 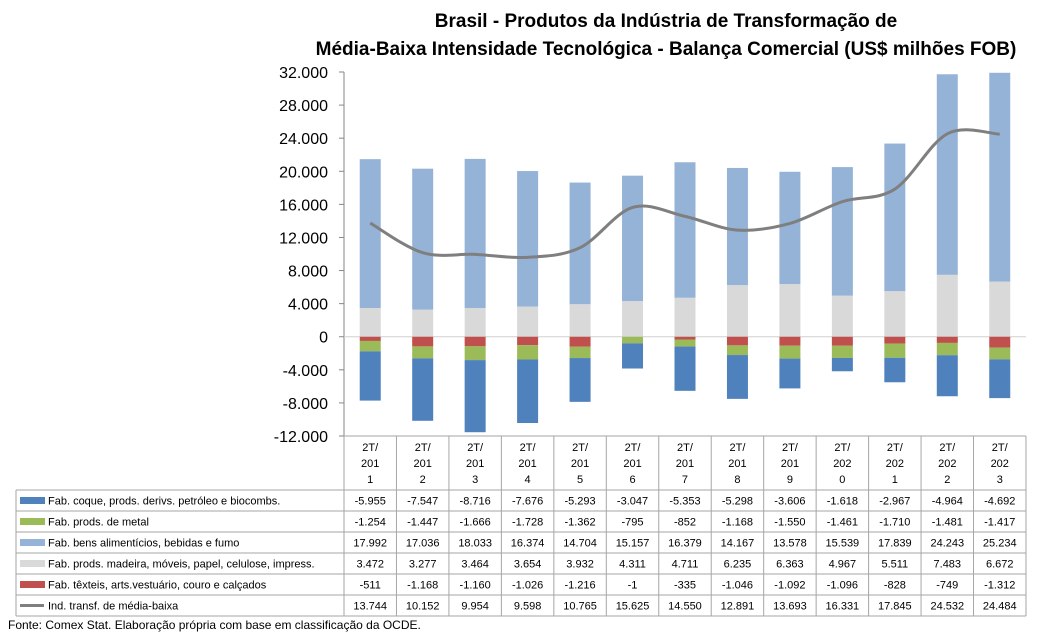 I want to click on table-cell: 7.483, so click(x=948, y=565).